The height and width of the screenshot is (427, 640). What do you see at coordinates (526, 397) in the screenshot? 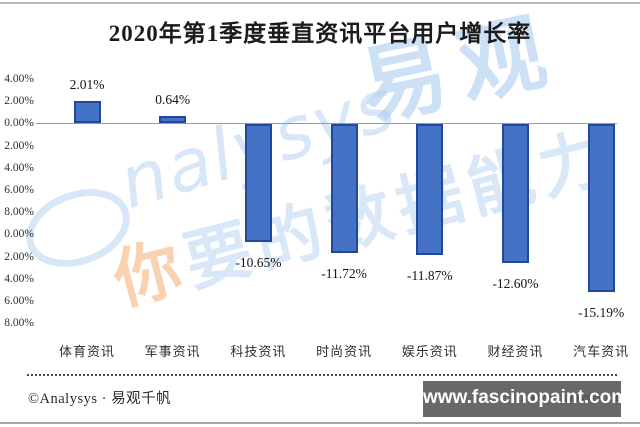
I see `overlay-badge-url-text: www.fascinopaint.com` at bounding box center [526, 397].